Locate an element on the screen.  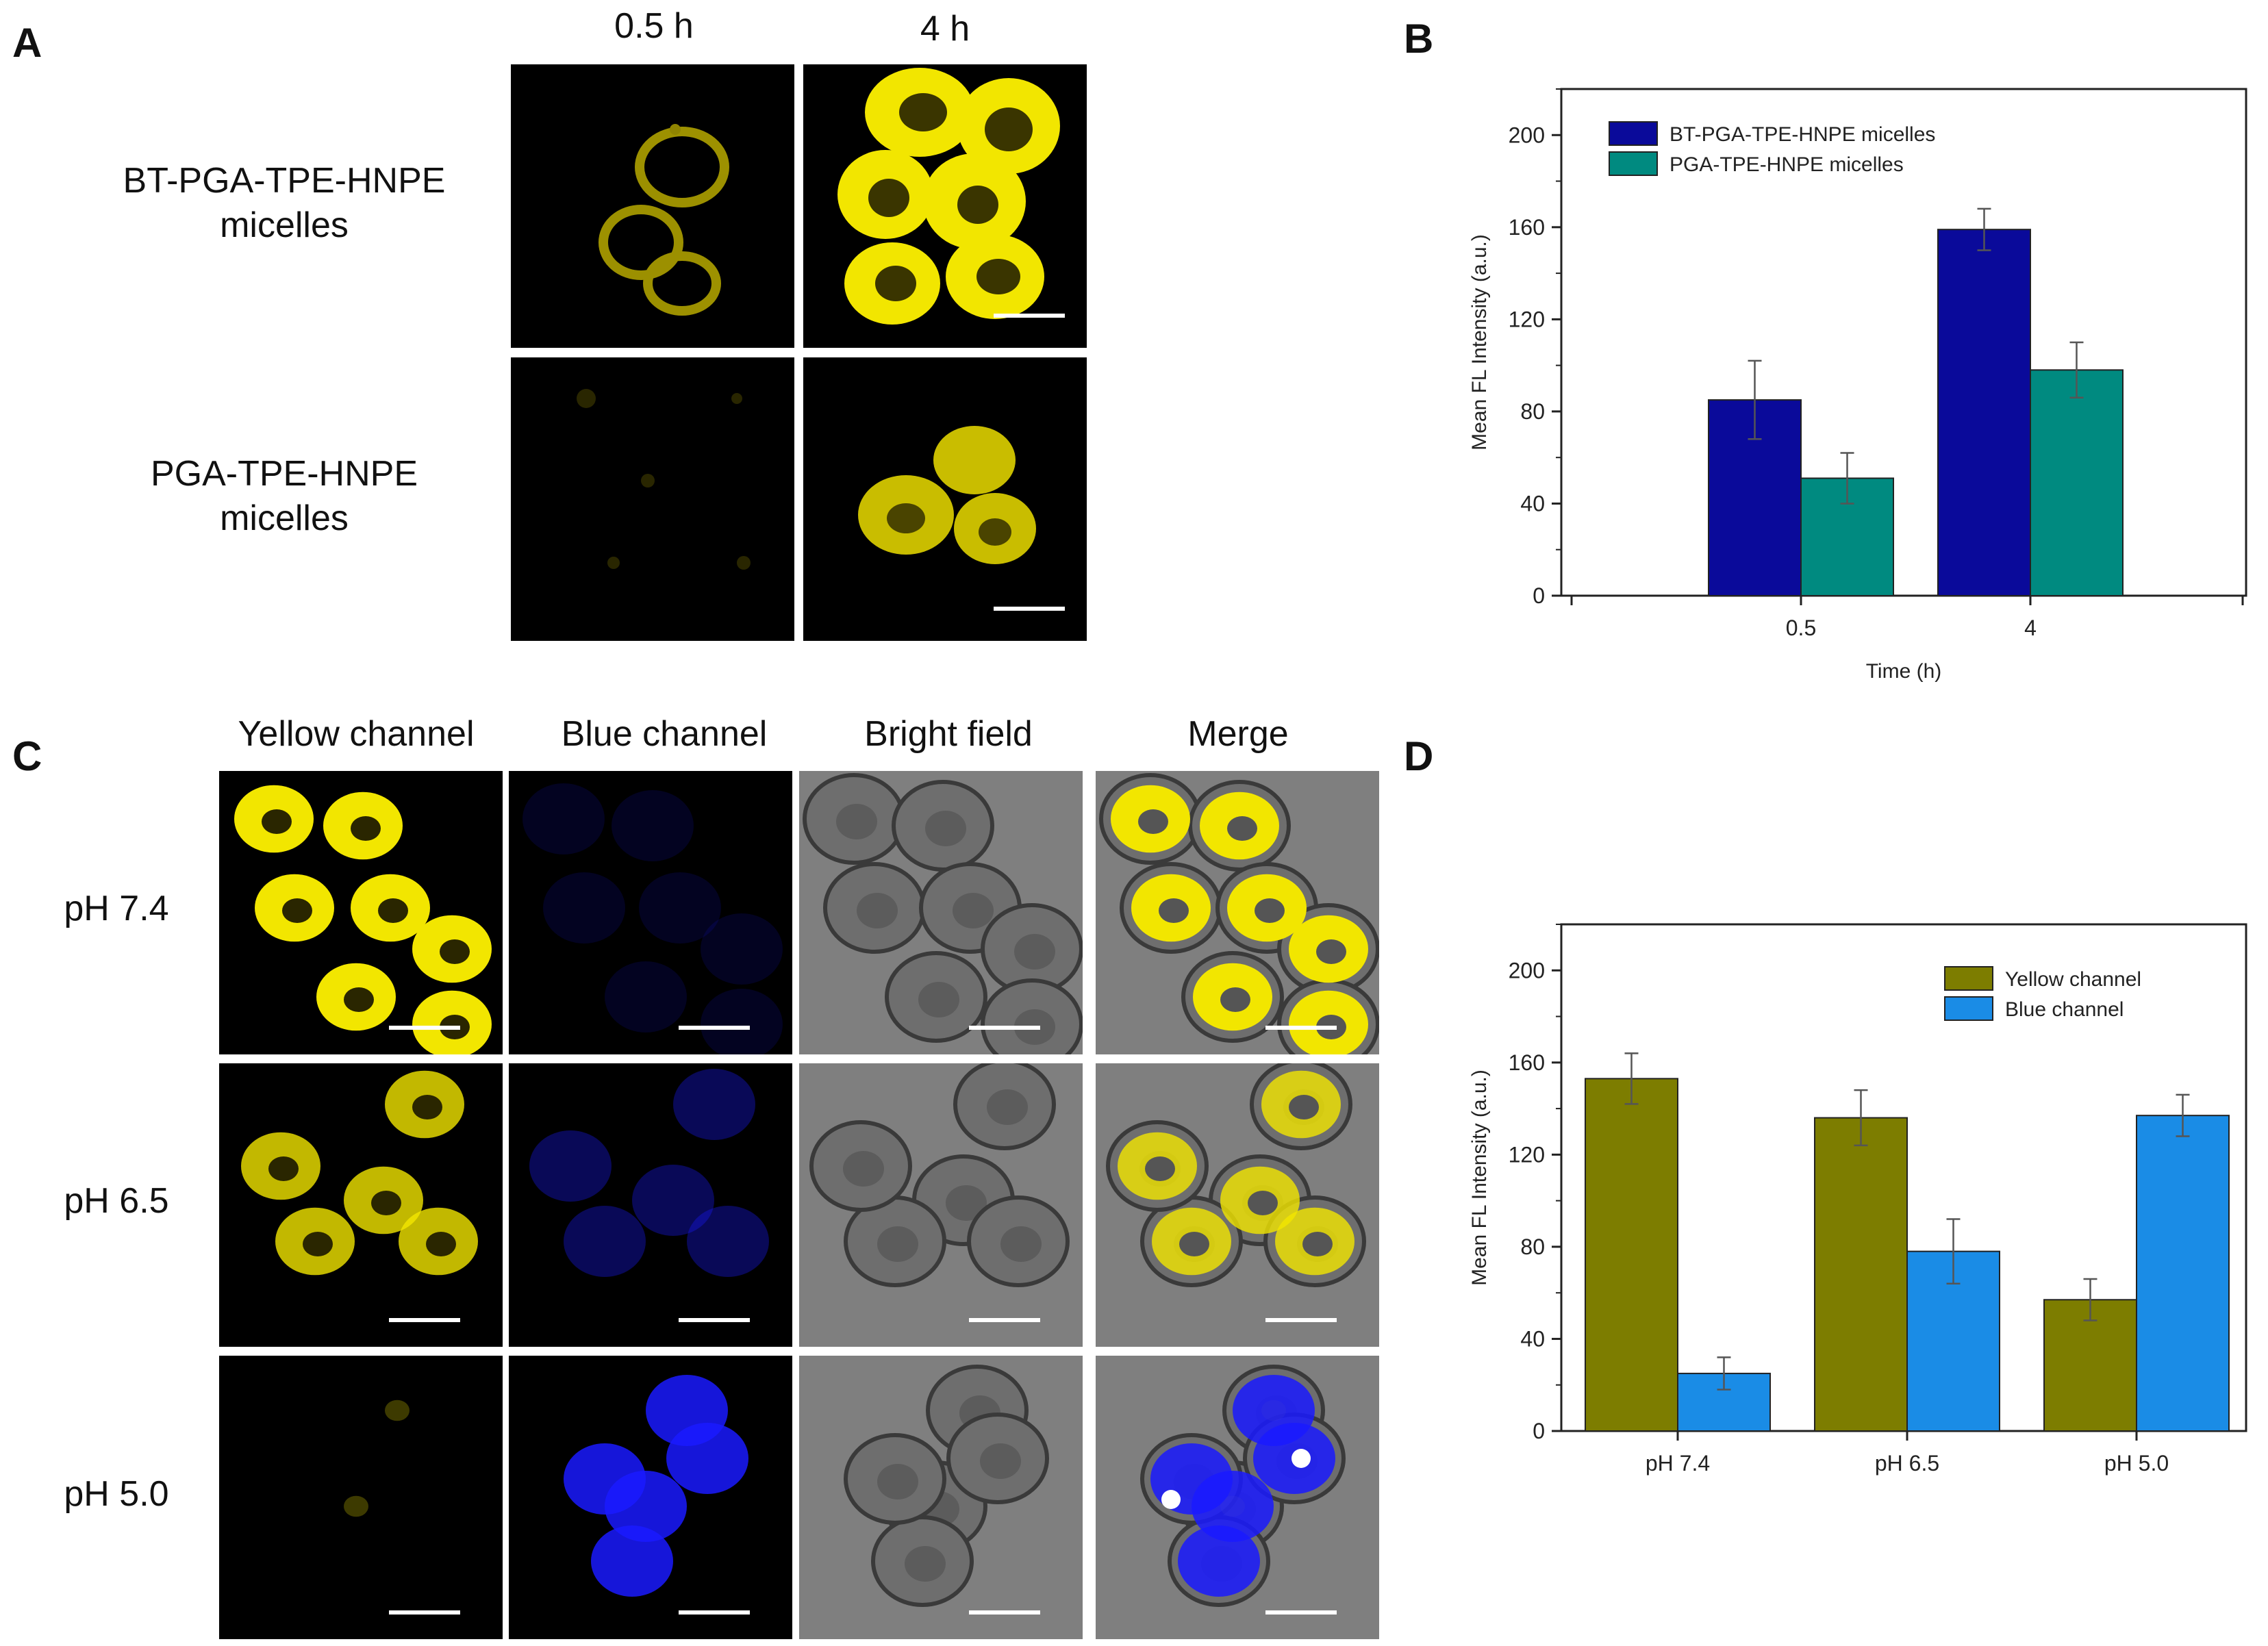
col-header-blue: Blue channel is located at coordinates (664, 734).